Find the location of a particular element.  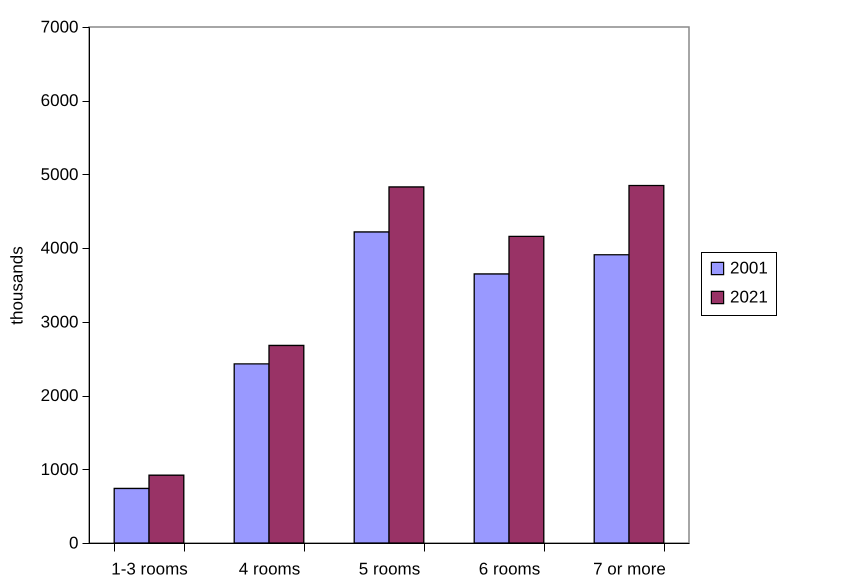

x-tick-label: 6 rooms is located at coordinates (509, 569).